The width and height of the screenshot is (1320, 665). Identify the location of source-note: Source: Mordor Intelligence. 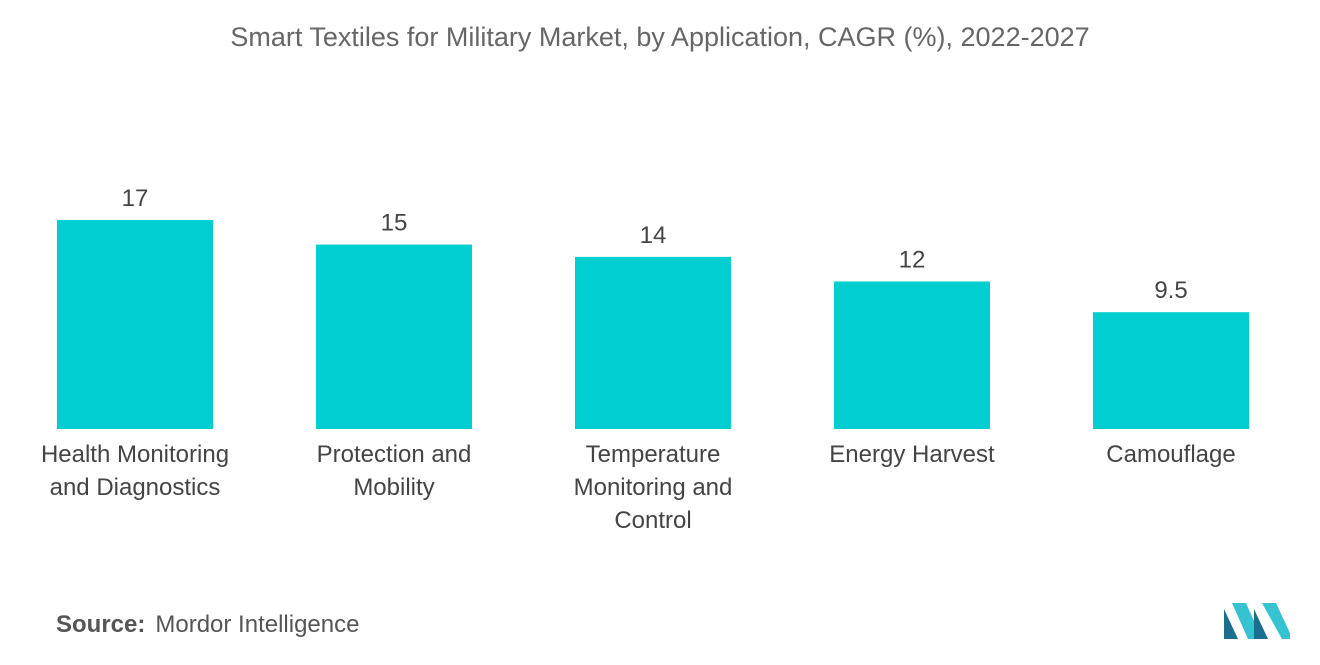
(207, 625).